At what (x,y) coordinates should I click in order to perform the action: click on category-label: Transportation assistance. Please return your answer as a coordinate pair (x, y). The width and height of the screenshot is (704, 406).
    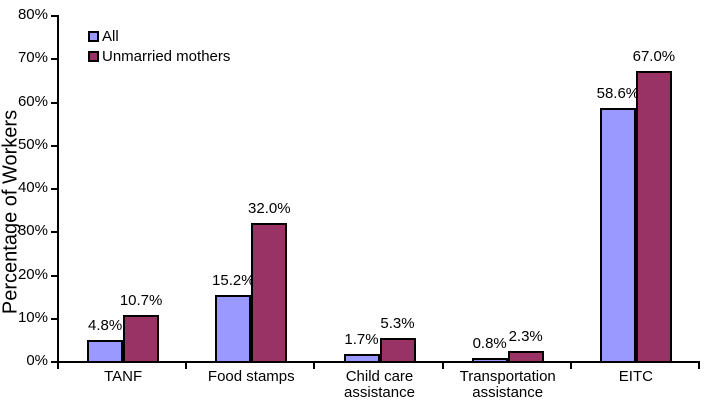
    Looking at the image, I should click on (508, 385).